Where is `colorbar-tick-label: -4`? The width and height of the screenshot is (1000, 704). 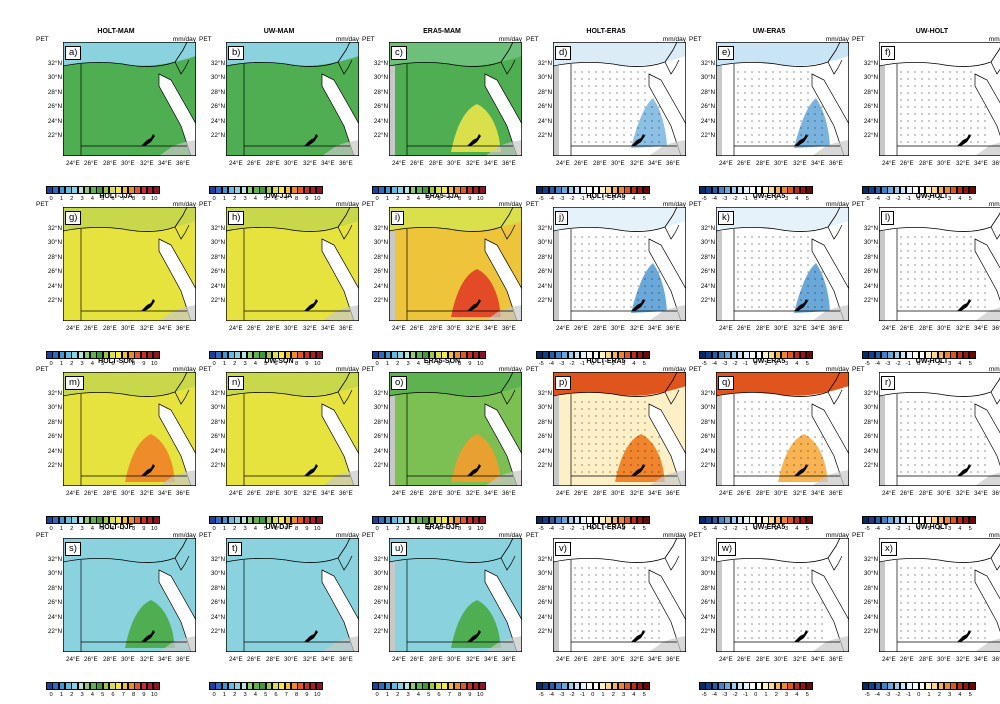
colorbar-tick-label: -4 is located at coordinates (551, 695).